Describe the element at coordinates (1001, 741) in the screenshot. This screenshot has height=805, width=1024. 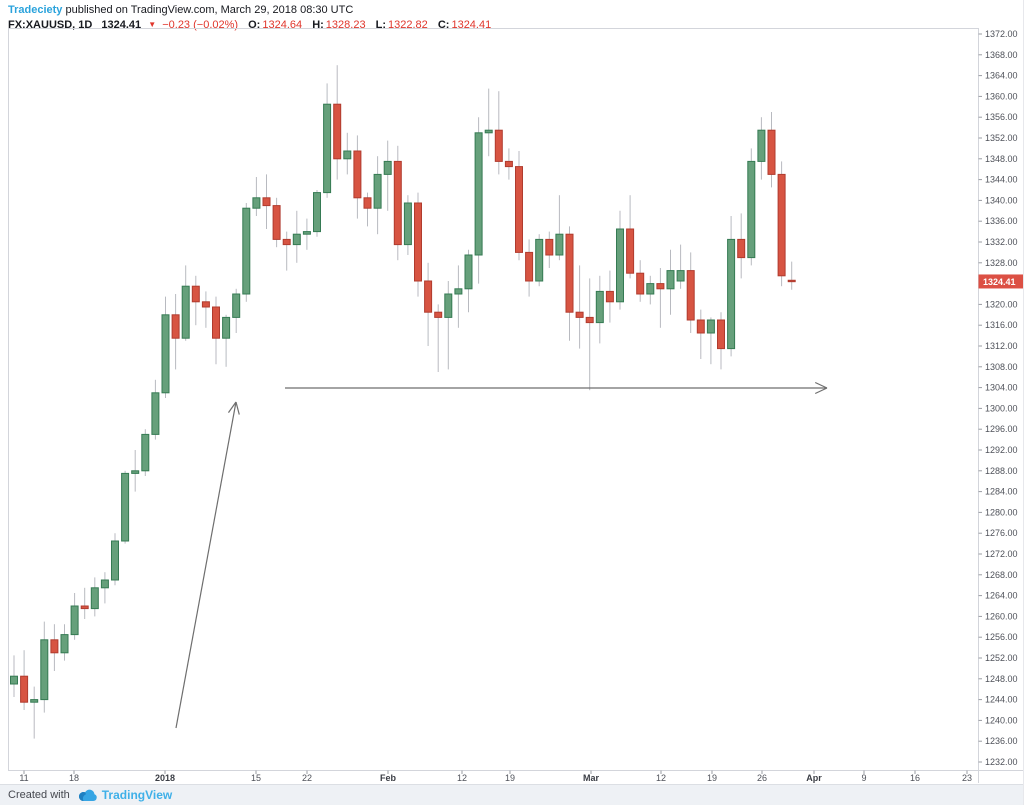
I see `y-axis-label: 1236.00` at that location.